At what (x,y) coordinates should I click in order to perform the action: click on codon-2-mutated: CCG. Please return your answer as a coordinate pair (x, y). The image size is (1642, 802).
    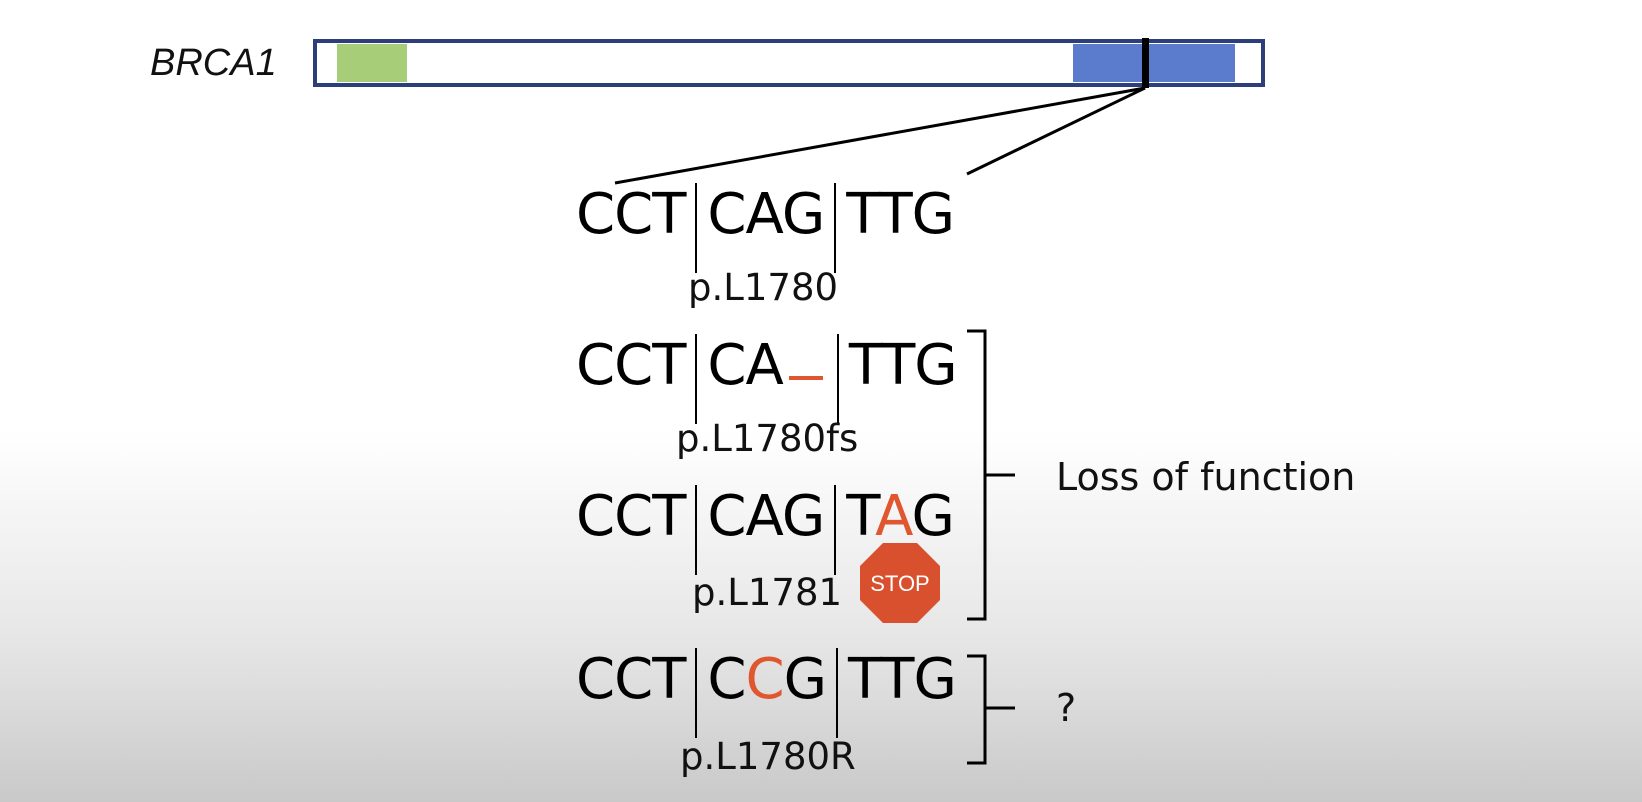
    Looking at the image, I should click on (767, 679).